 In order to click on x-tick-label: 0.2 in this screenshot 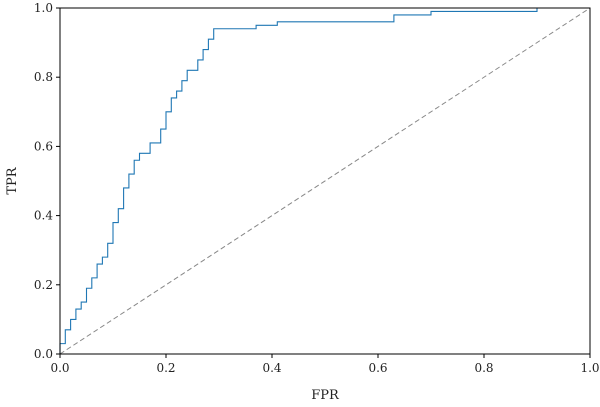, I will do `click(165, 368)`.